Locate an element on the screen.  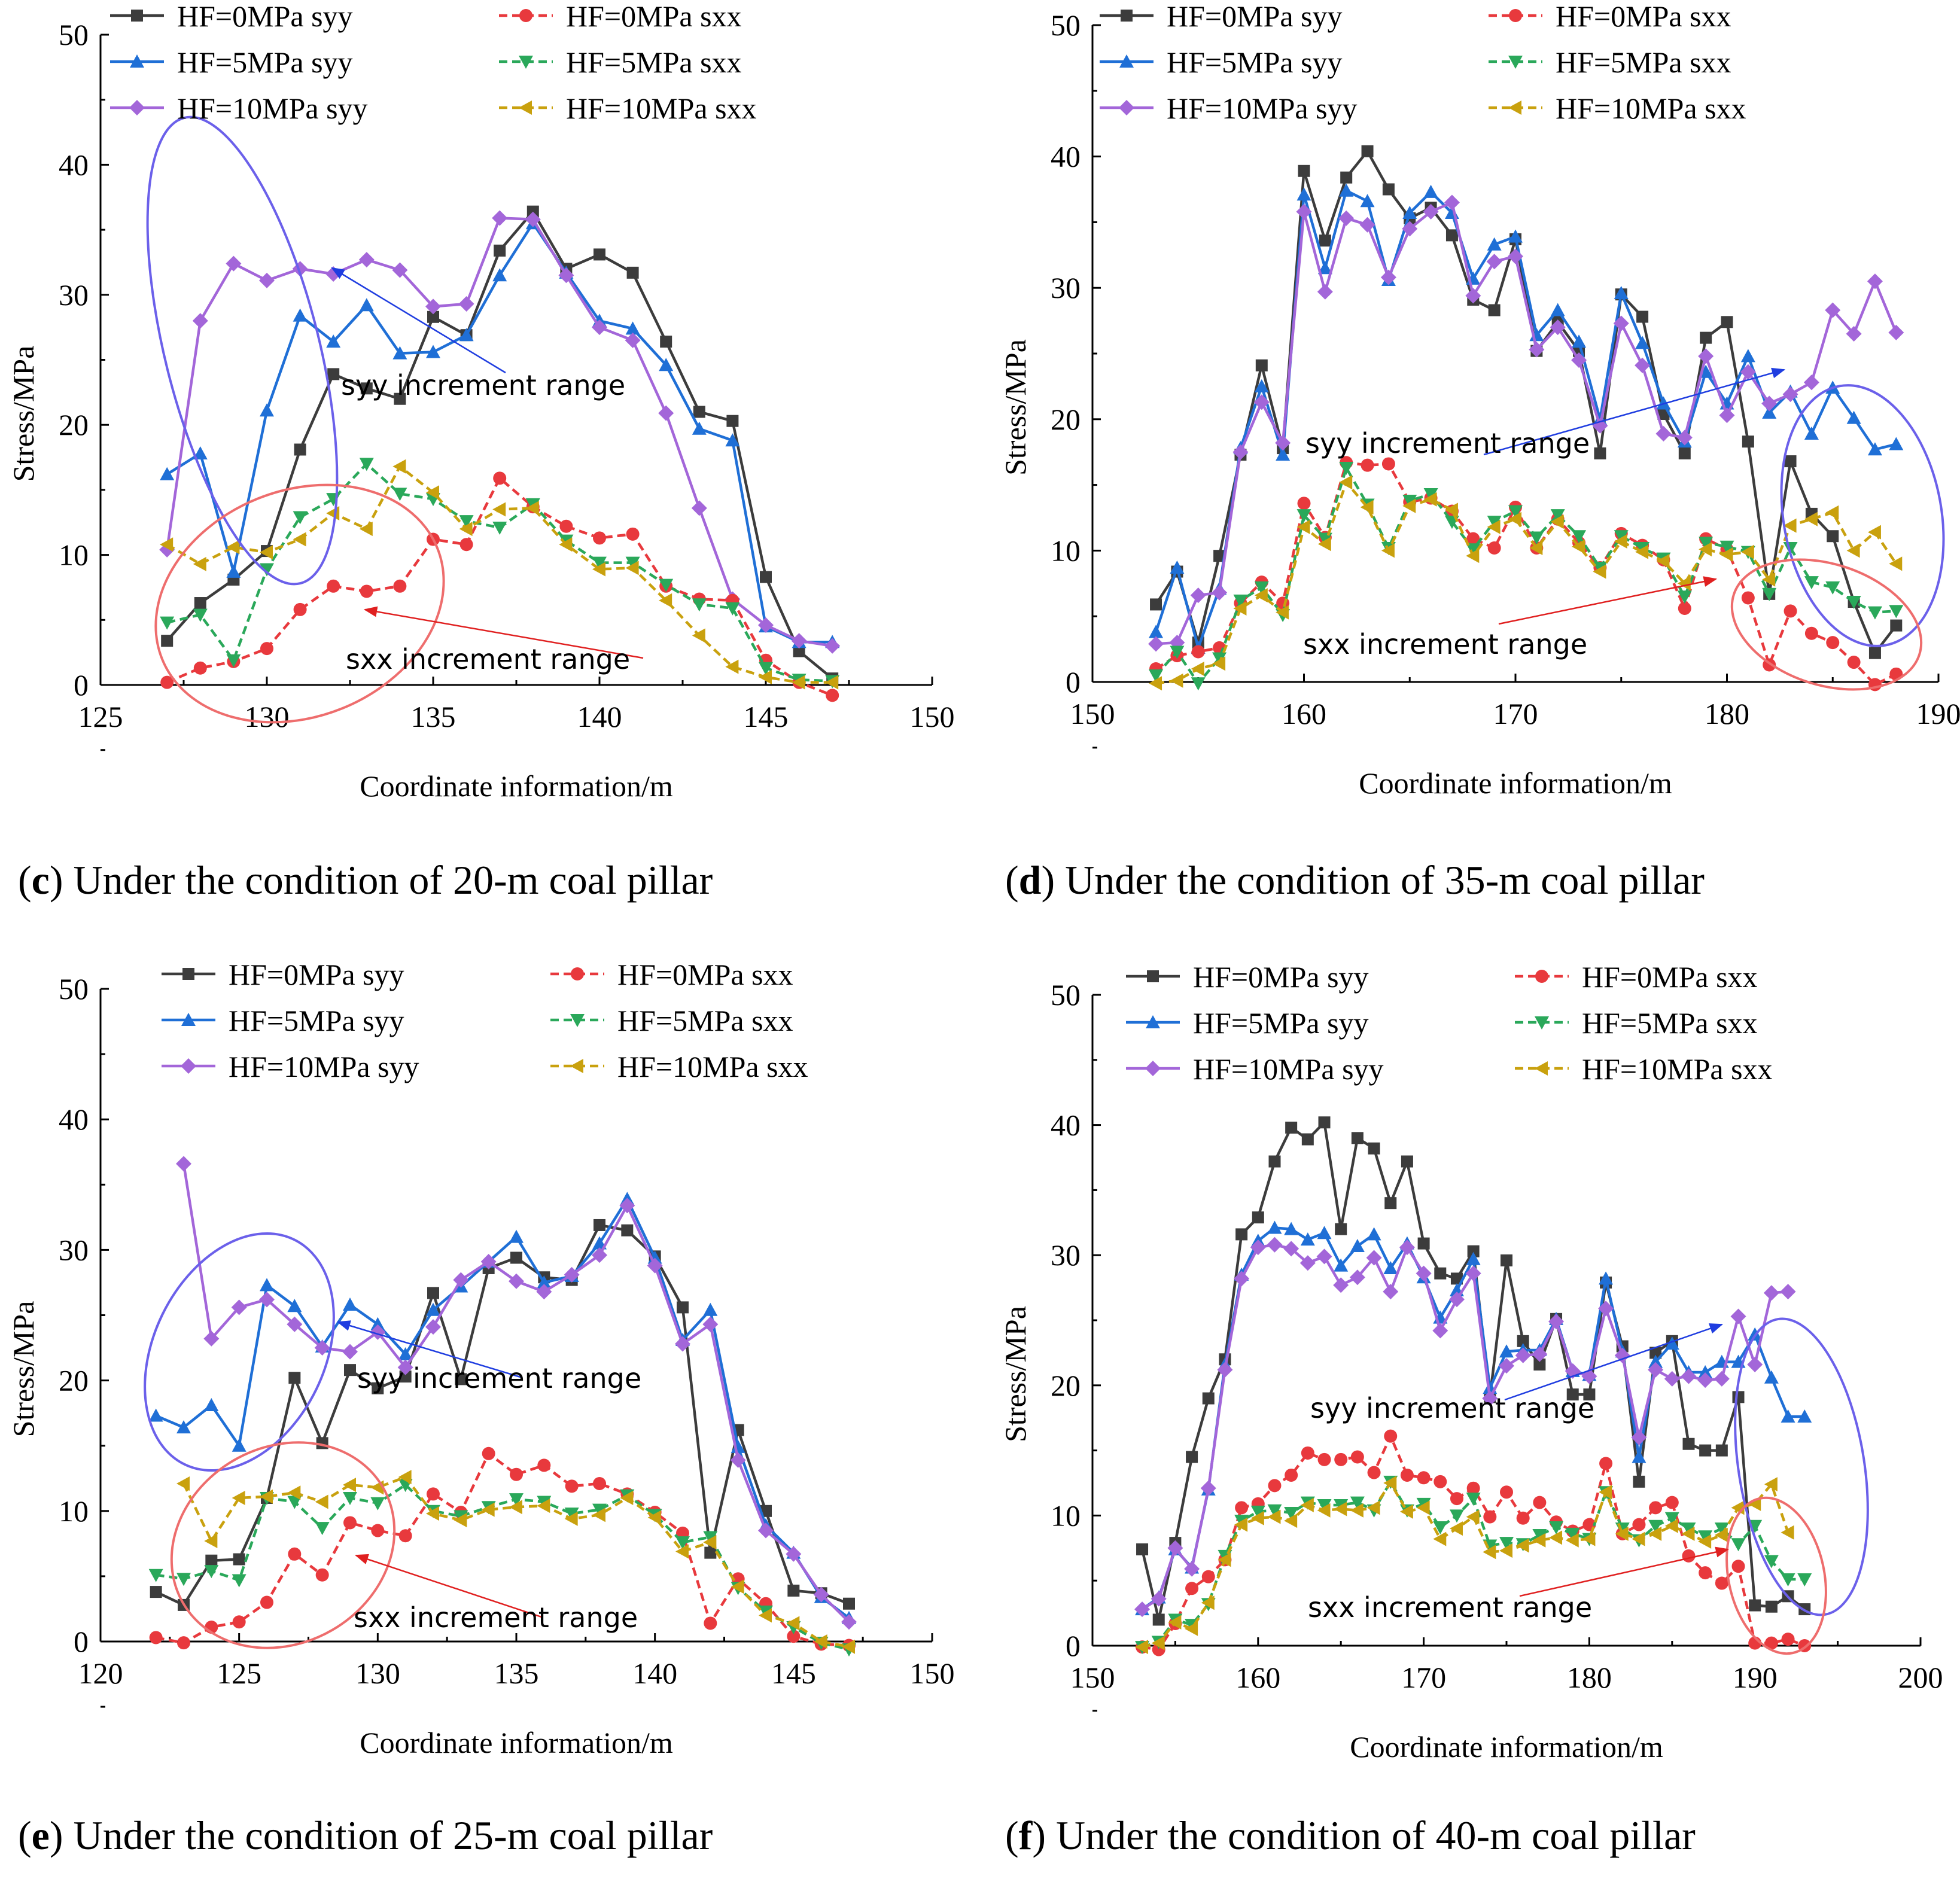
caption-paren: ( is located at coordinates (1012, 1835).